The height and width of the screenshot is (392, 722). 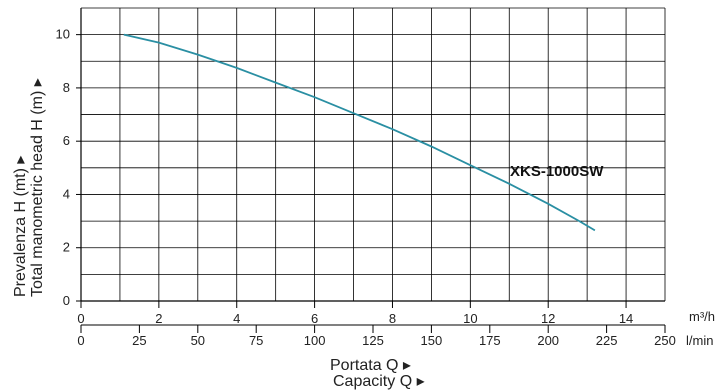 I want to click on x-tick-label-m3h: 12, so click(x=548, y=318).